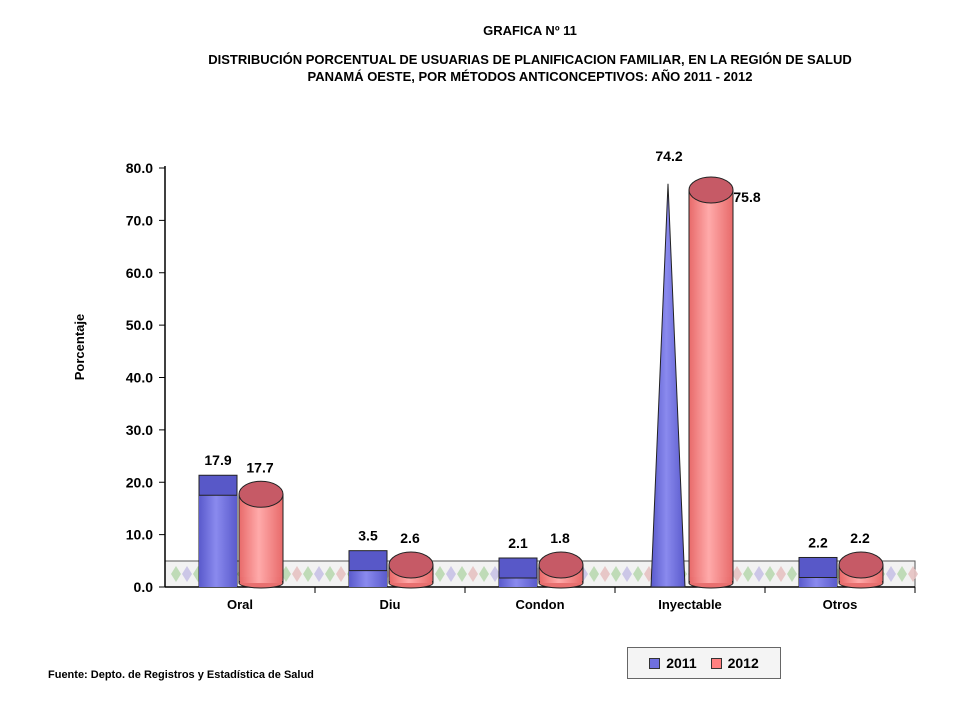 This screenshot has width=960, height=720. Describe the element at coordinates (139, 535) in the screenshot. I see `y-tick-label: 10.0` at that location.